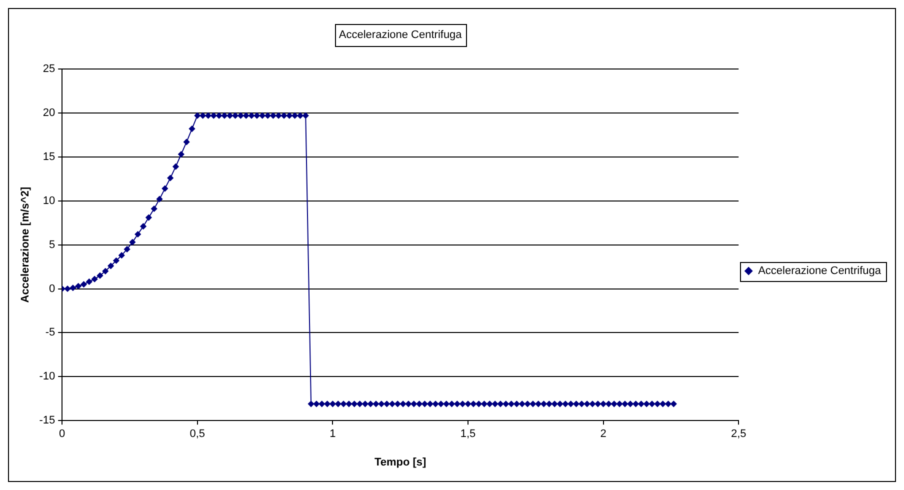 The image size is (904, 490). I want to click on y-tick-label: -10, so click(47, 376).